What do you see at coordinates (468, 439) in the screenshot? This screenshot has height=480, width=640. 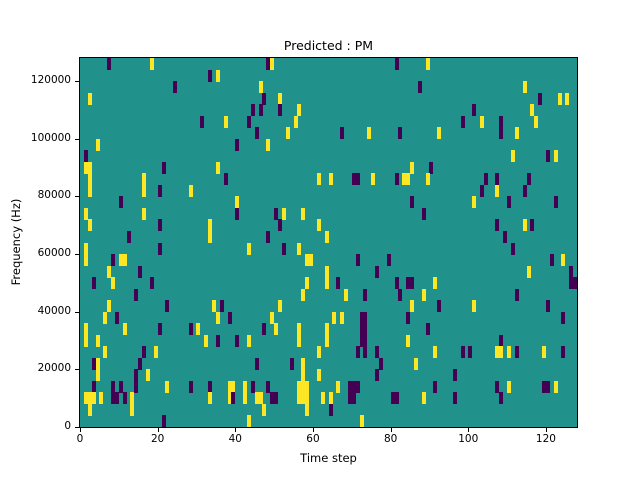 I see `x-axis-tick-label: 100` at bounding box center [468, 439].